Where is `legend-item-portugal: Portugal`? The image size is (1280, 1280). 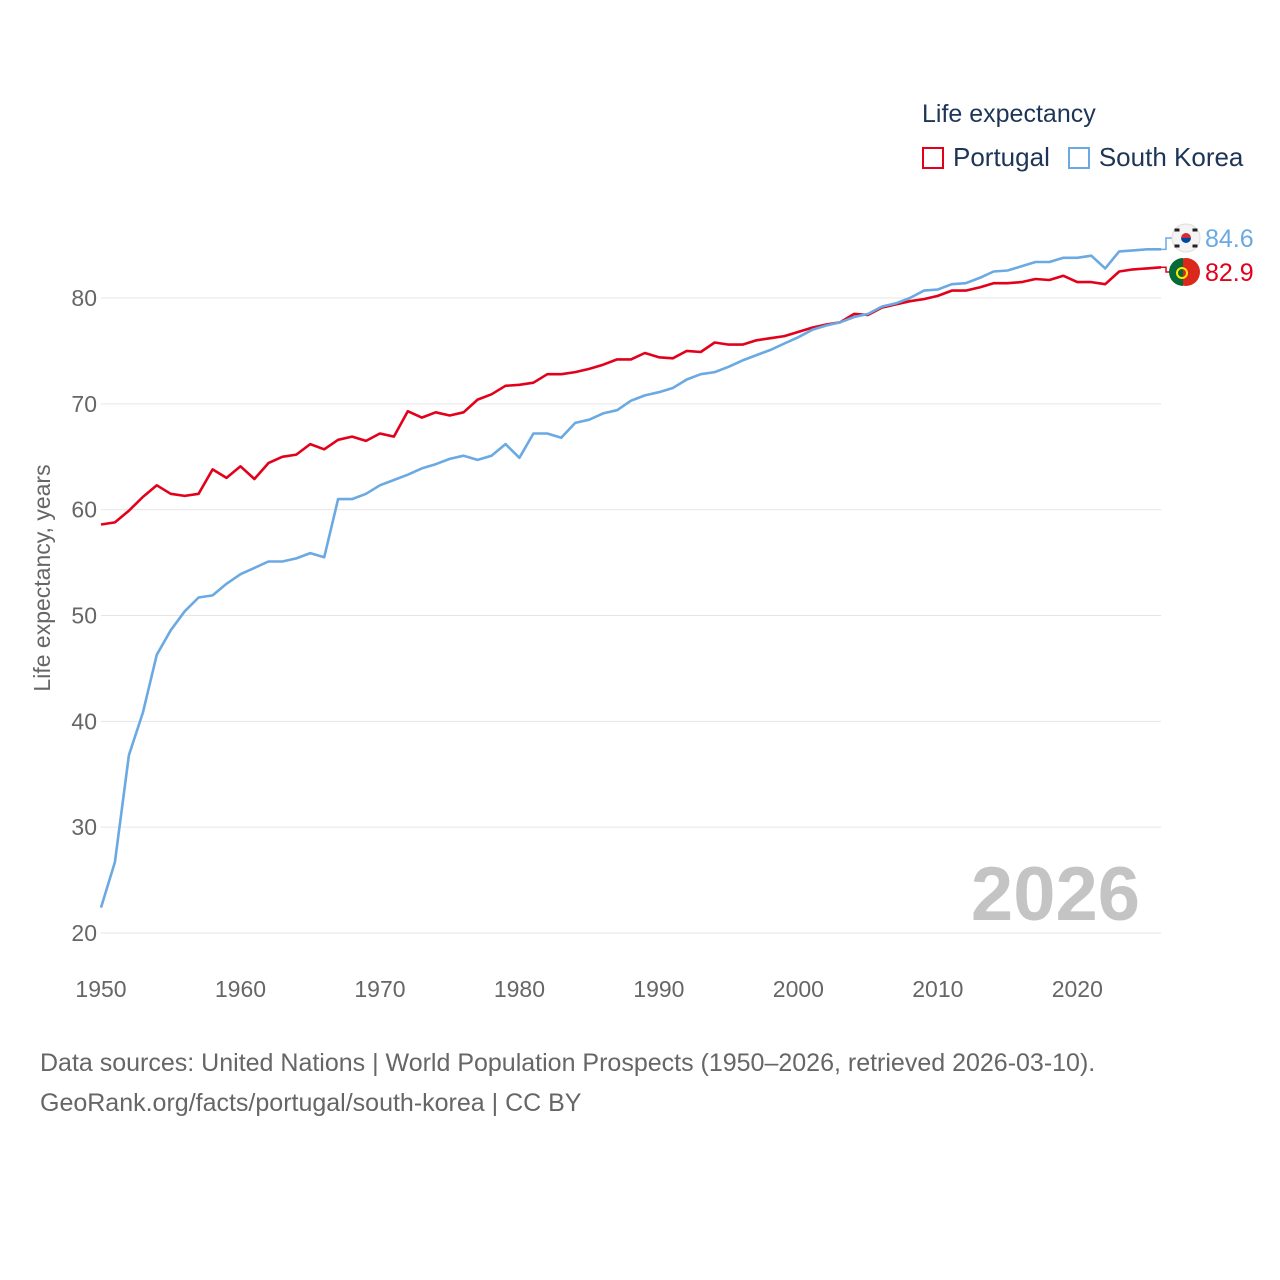 legend-item-portugal: Portugal is located at coordinates (986, 157).